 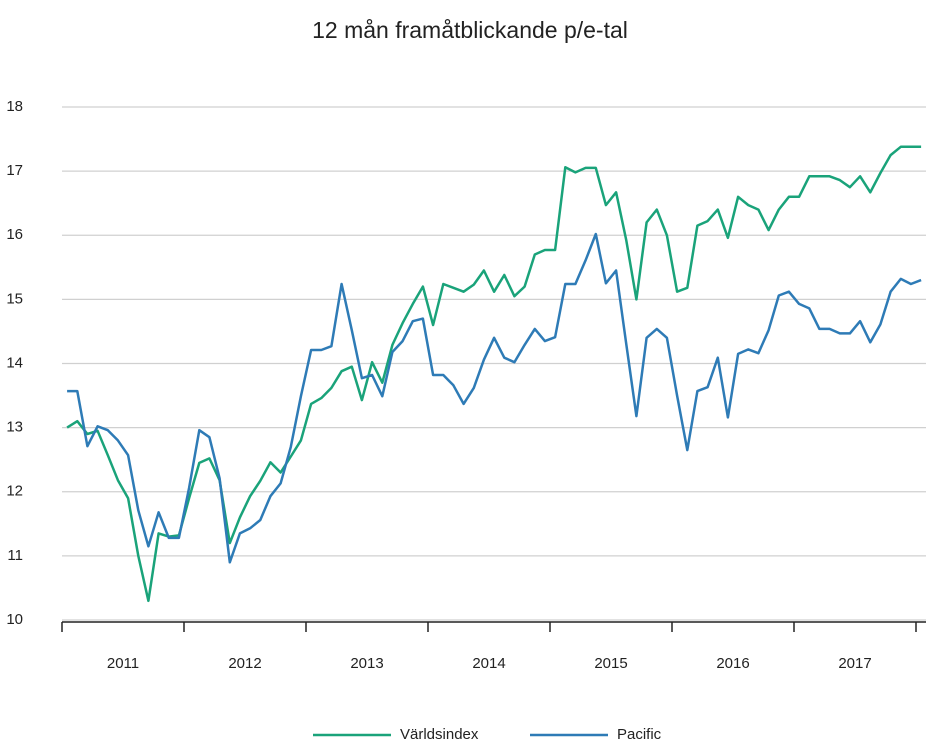 I want to click on x-tick-label: 2012, so click(x=244, y=663).